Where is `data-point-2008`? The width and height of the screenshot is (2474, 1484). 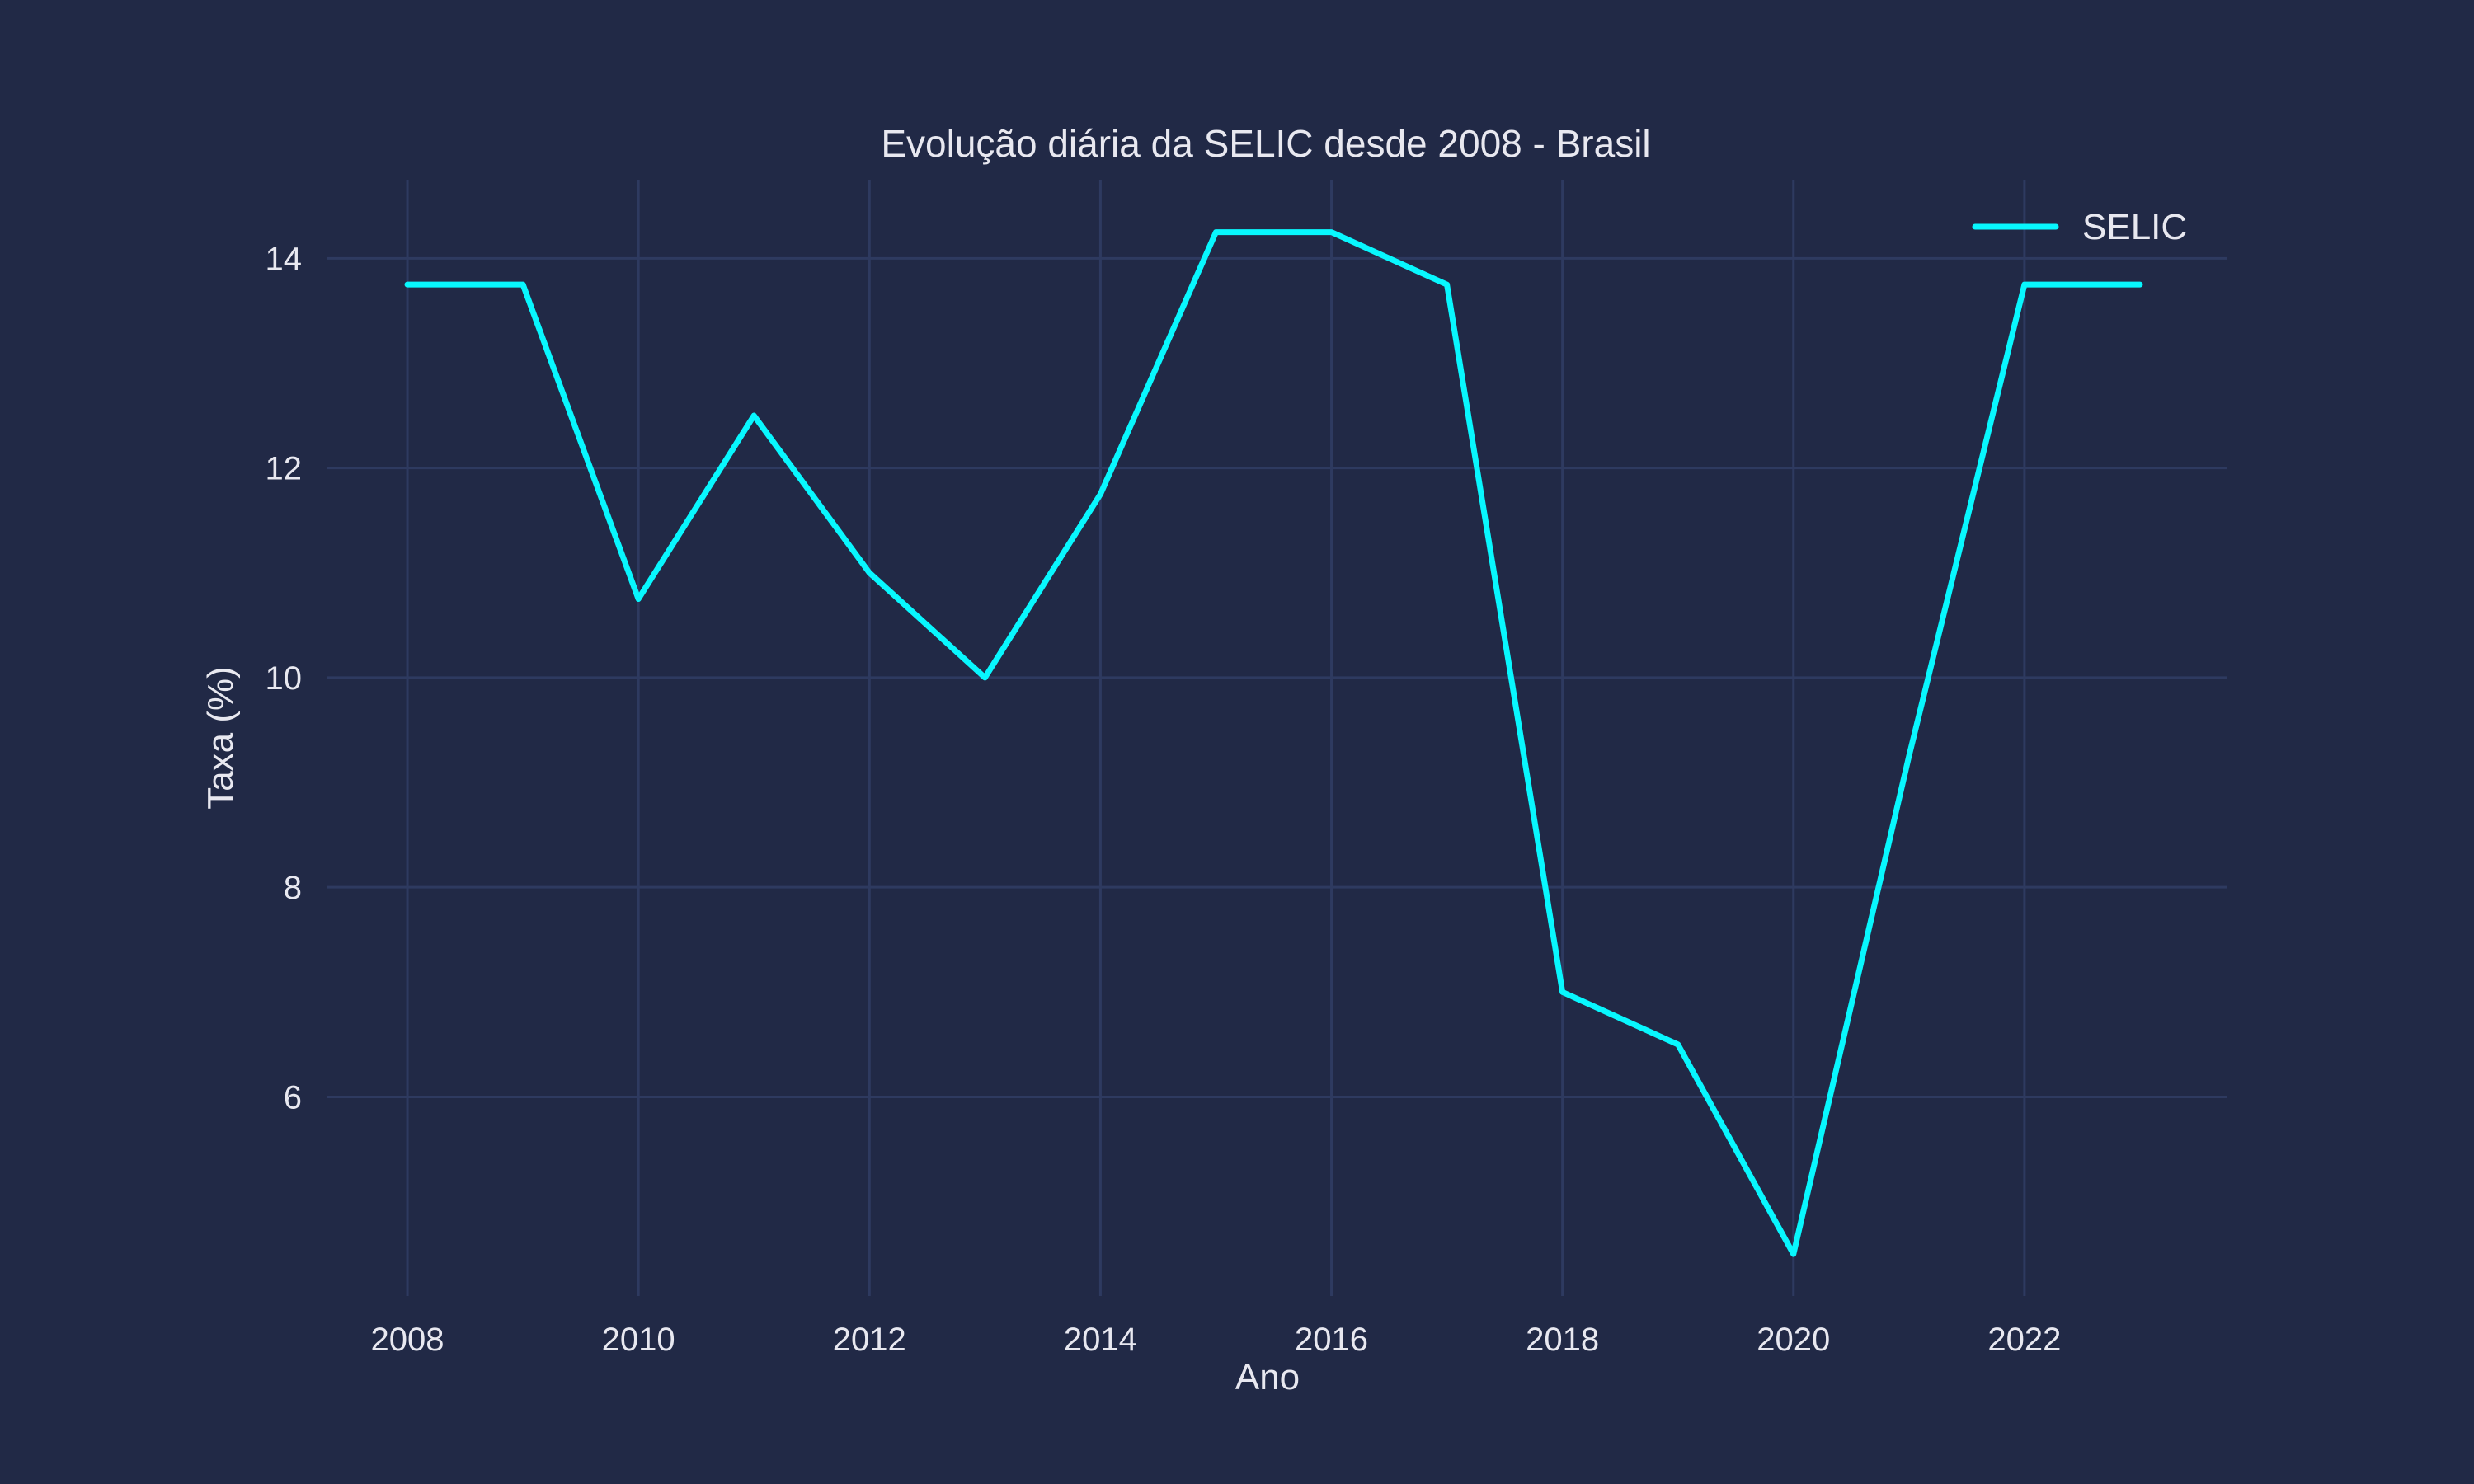 data-point-2008 is located at coordinates (408, 285).